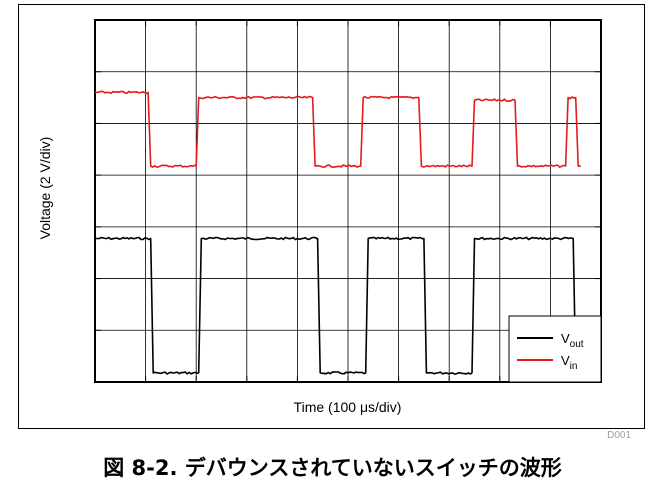 The width and height of the screenshot is (665, 486). Describe the element at coordinates (572, 340) in the screenshot. I see `legend-label-vout: Vout` at that location.